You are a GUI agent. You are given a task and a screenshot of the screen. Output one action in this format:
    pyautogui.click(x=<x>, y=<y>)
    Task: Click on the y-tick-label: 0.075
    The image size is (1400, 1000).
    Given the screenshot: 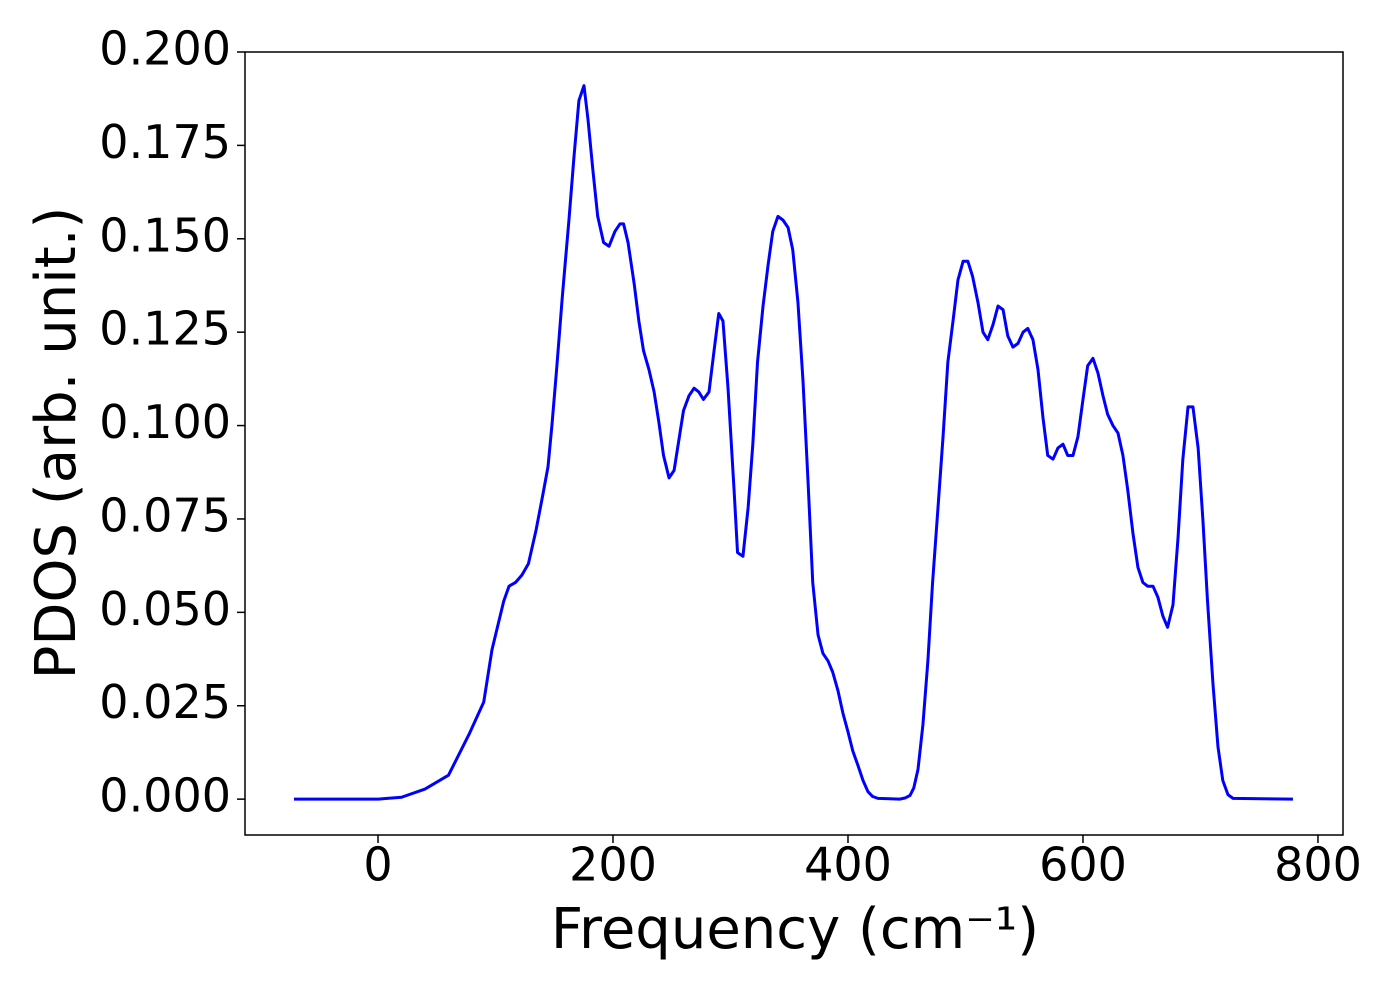 What is the action you would take?
    pyautogui.click(x=165, y=515)
    